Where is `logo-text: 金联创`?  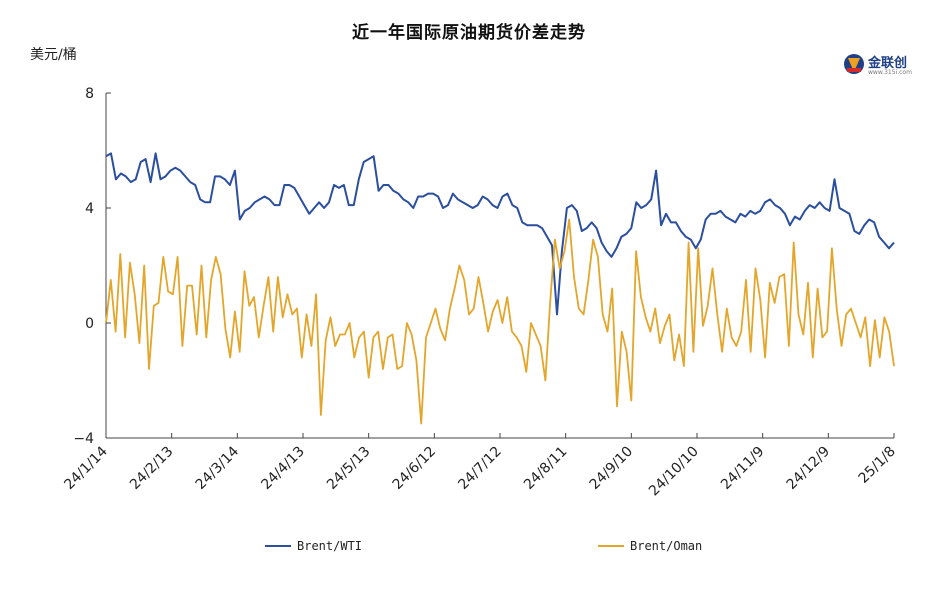
logo-text: 金联创 is located at coordinates (888, 63).